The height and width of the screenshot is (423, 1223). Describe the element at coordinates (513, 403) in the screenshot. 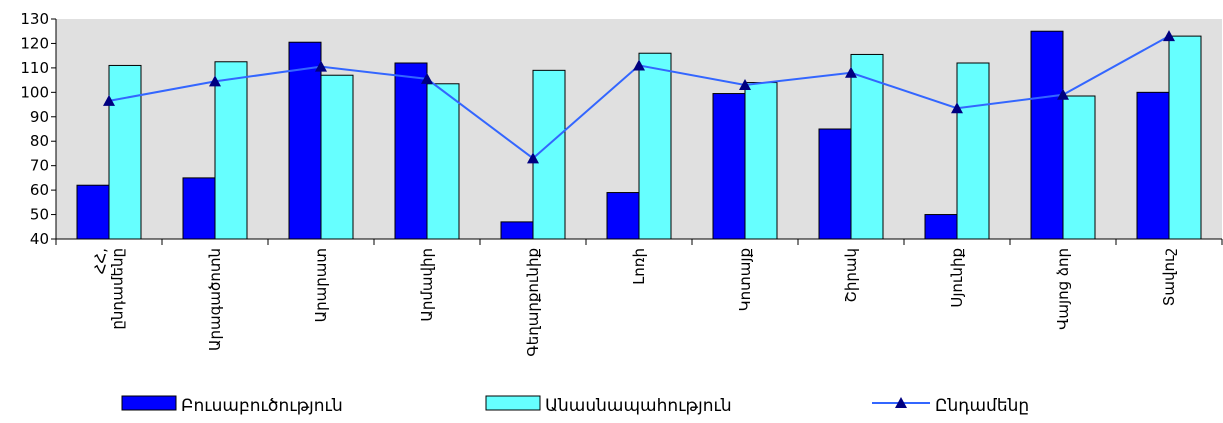

I see `legend-swatch-livestock` at that location.